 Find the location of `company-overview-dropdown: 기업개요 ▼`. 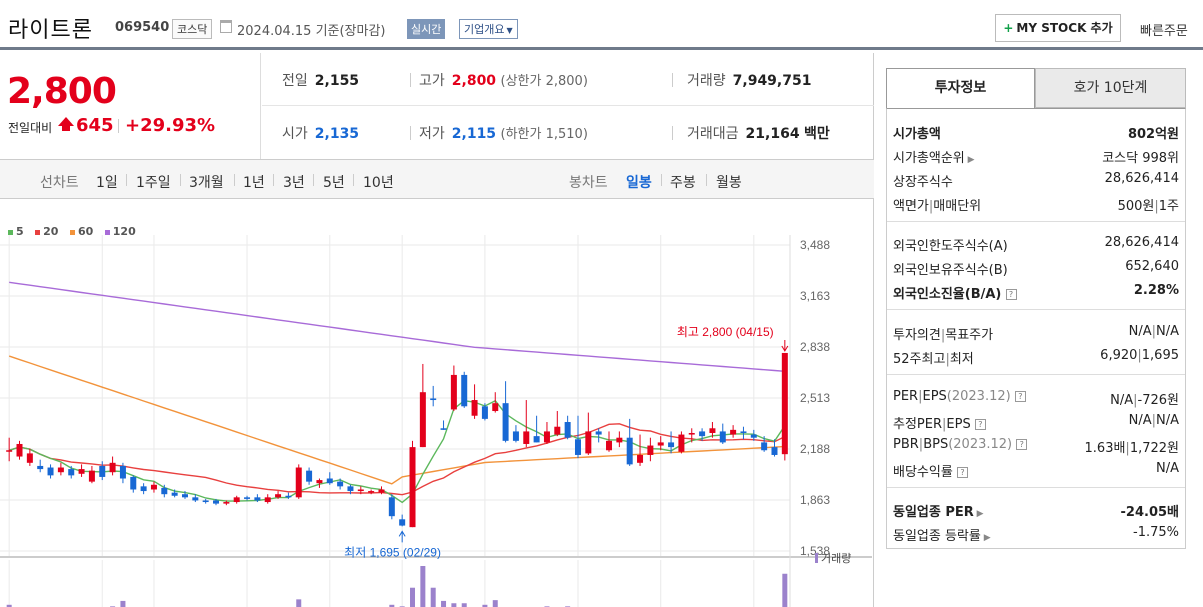

company-overview-dropdown: 기업개요 ▼ is located at coordinates (488, 29).